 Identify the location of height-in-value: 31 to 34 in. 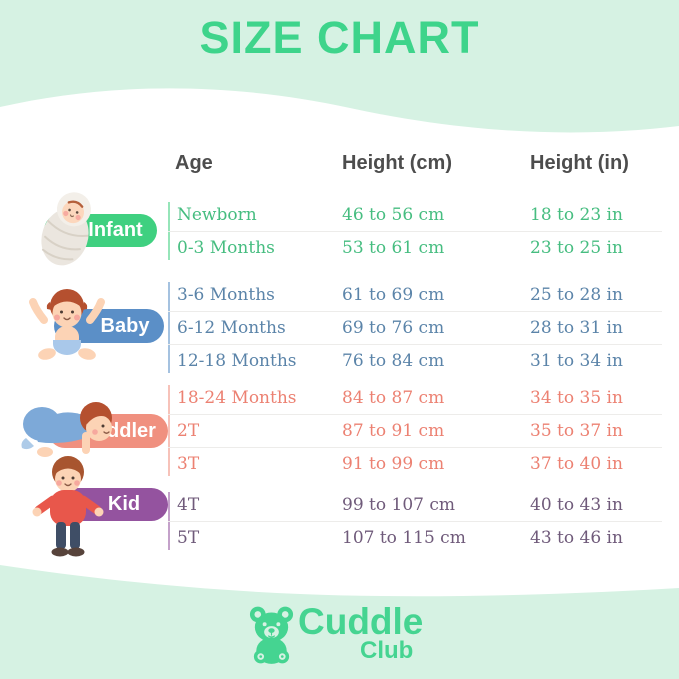
(576, 361).